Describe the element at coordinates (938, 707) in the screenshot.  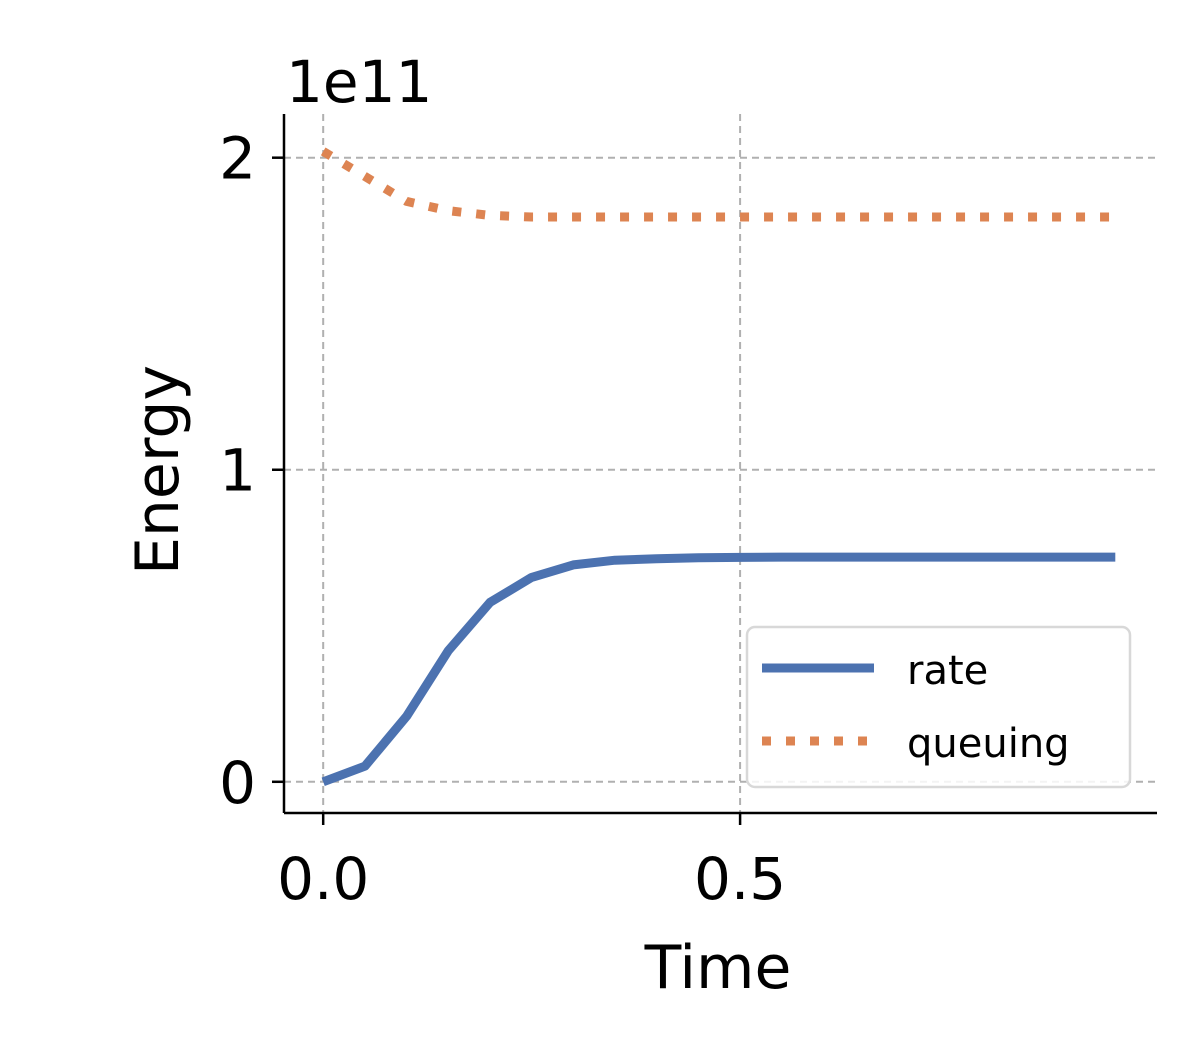
I see `legend: rate queuing` at that location.